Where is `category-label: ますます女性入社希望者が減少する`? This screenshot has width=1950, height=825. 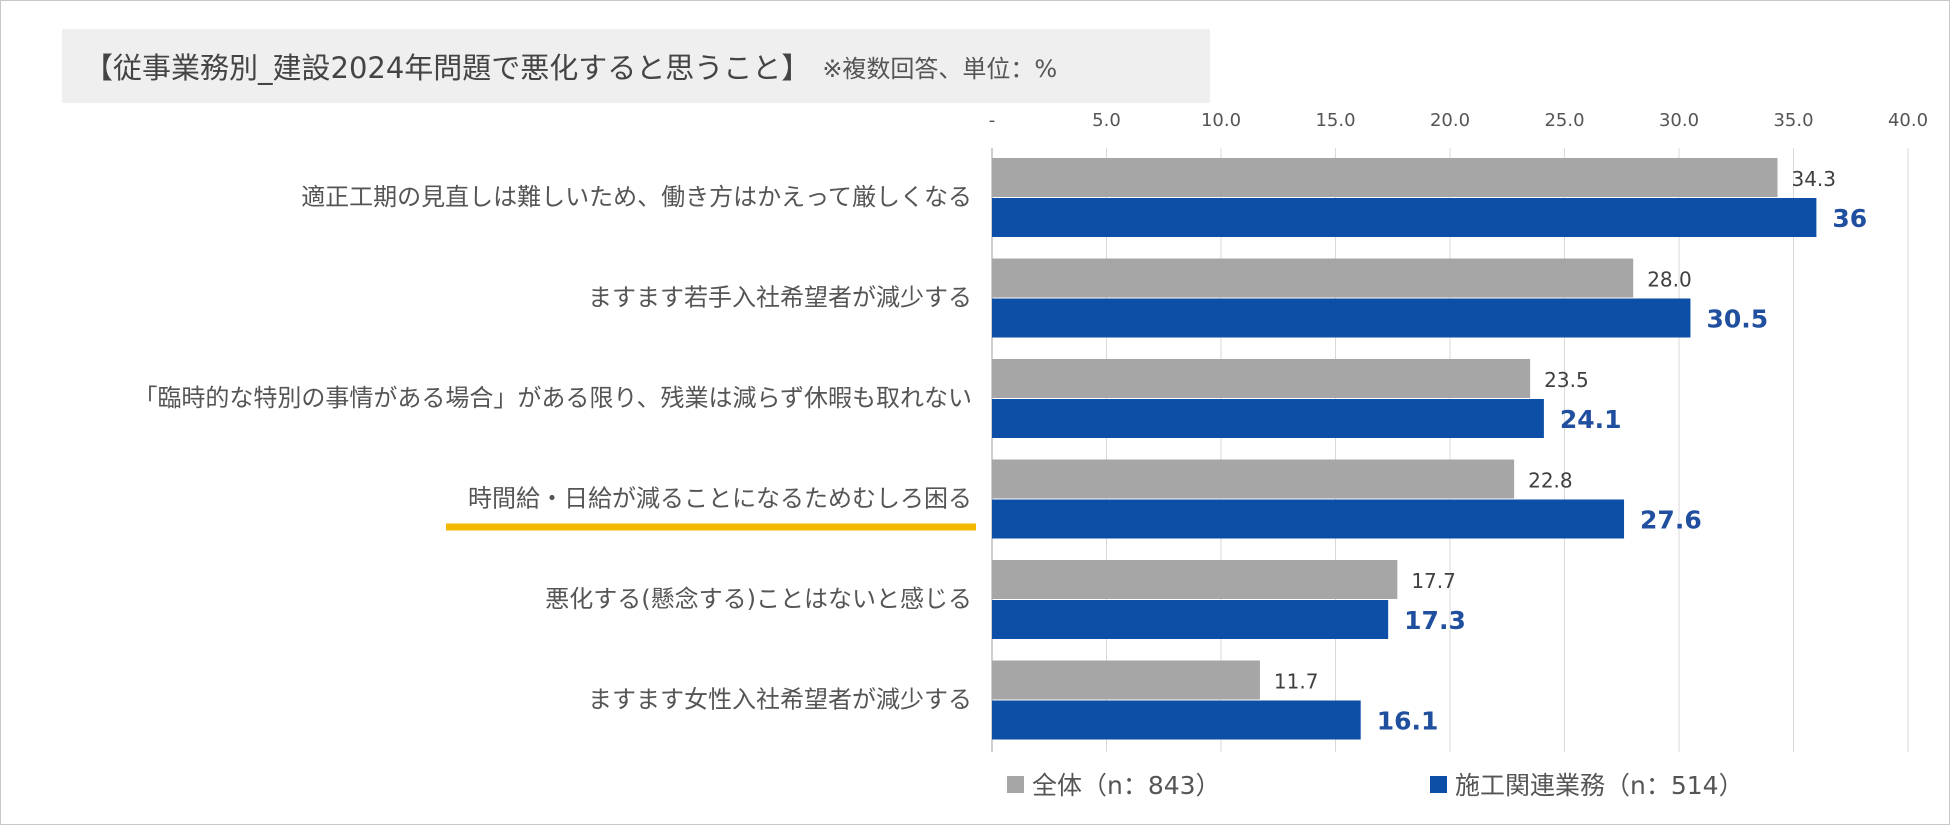 category-label: ますます女性入社希望者が減少する is located at coordinates (780, 700).